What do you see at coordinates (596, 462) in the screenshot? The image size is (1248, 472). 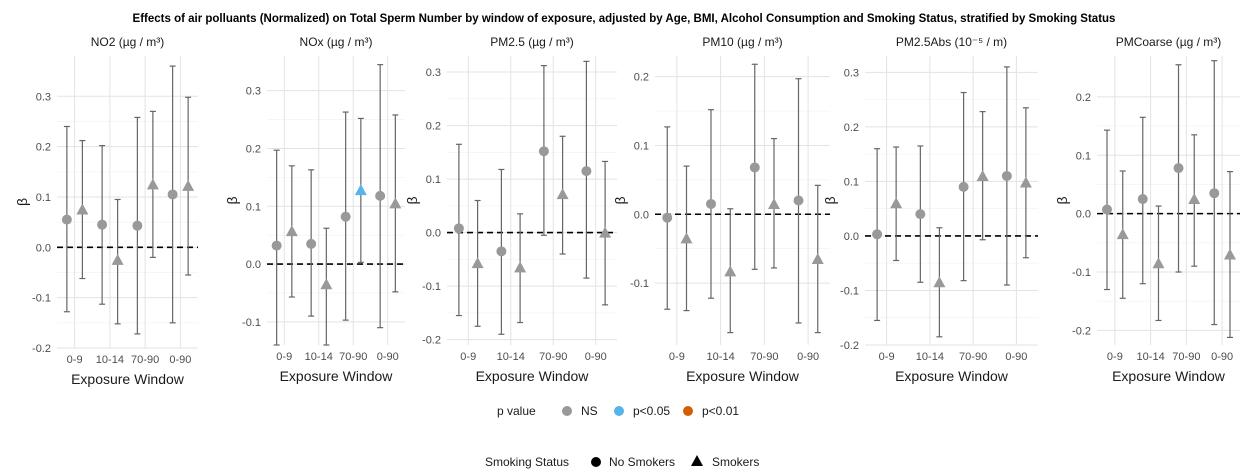 I see `legend-nosmokers-swatch` at bounding box center [596, 462].